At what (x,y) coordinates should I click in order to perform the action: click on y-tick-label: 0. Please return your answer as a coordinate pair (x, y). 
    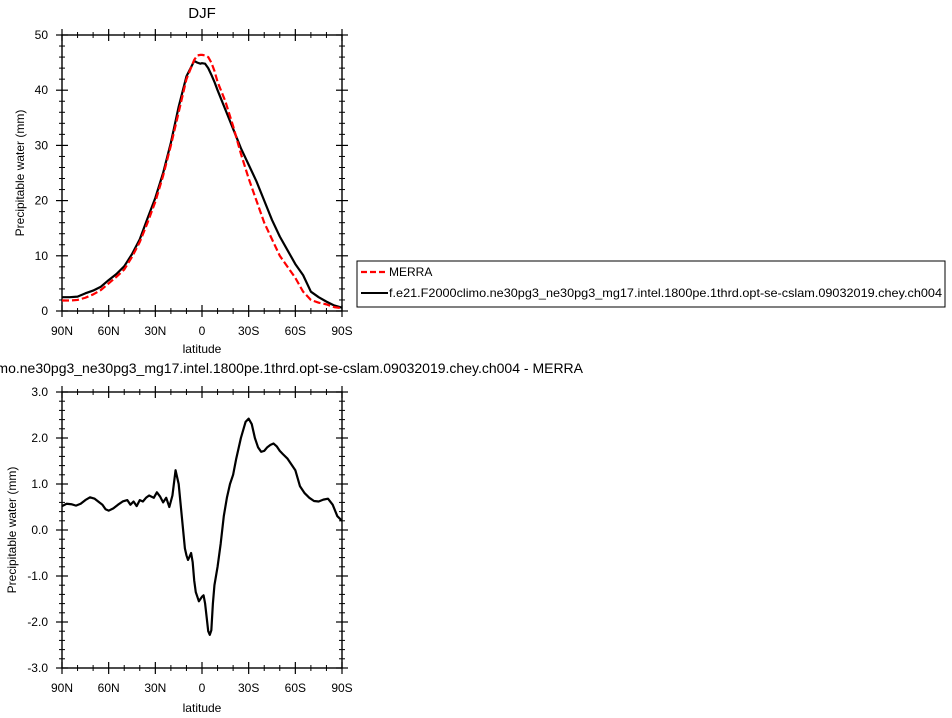
    Looking at the image, I should click on (44, 311).